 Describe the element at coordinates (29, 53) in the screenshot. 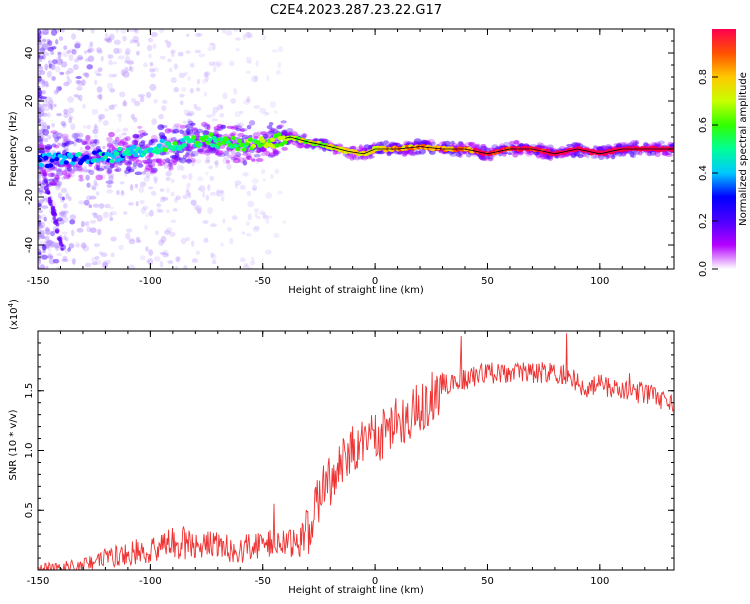

I see `y-tick-label: 40` at that location.